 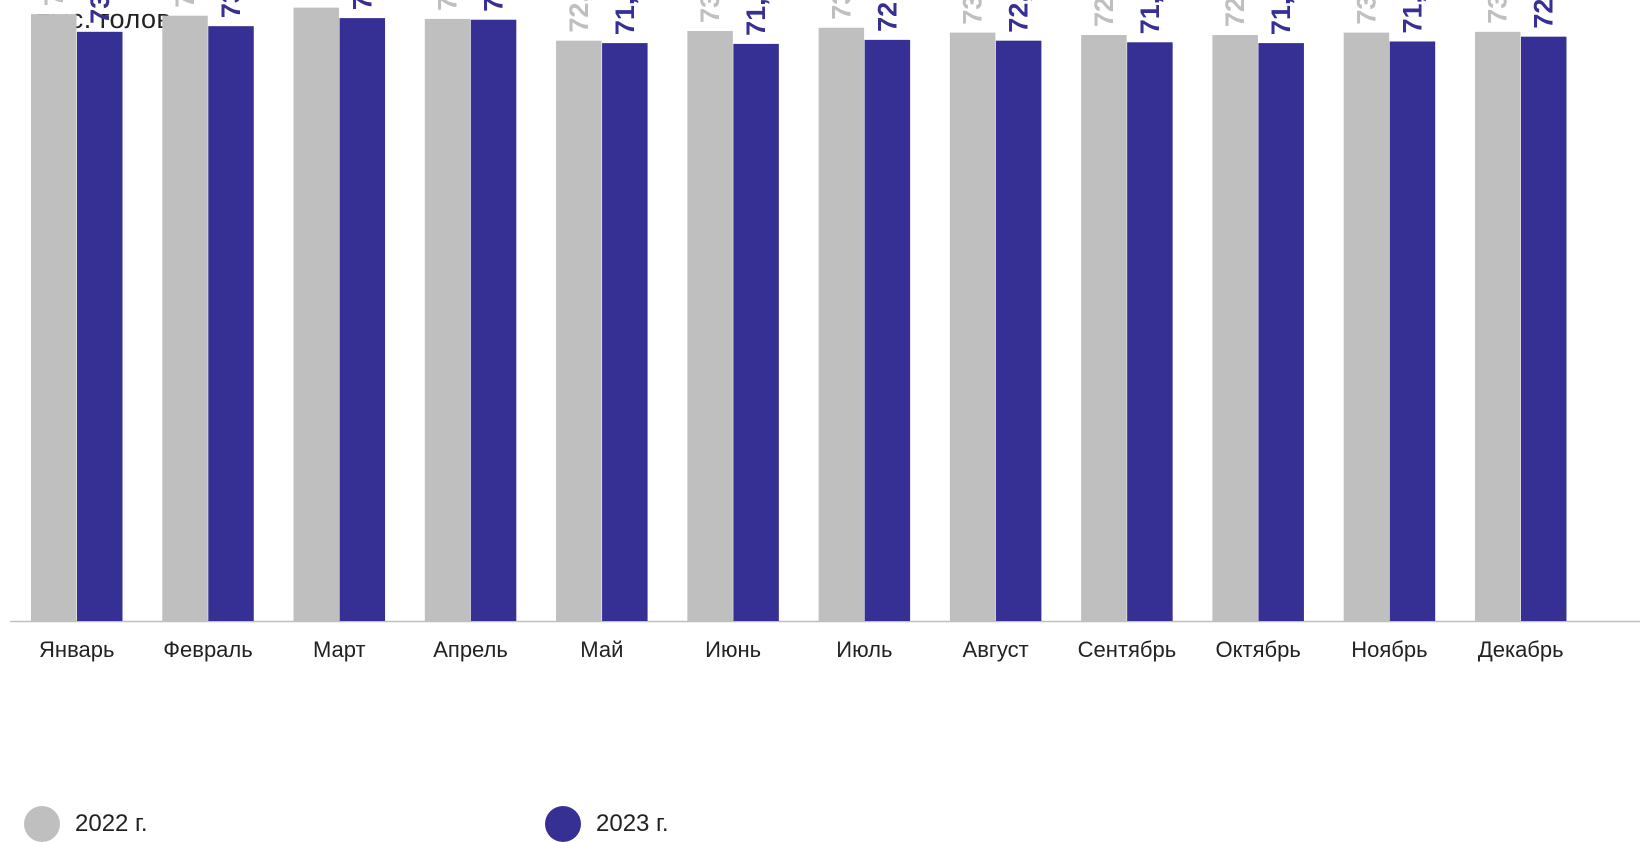 I want to click on x-tick-label-3: Март, so click(x=339, y=649).